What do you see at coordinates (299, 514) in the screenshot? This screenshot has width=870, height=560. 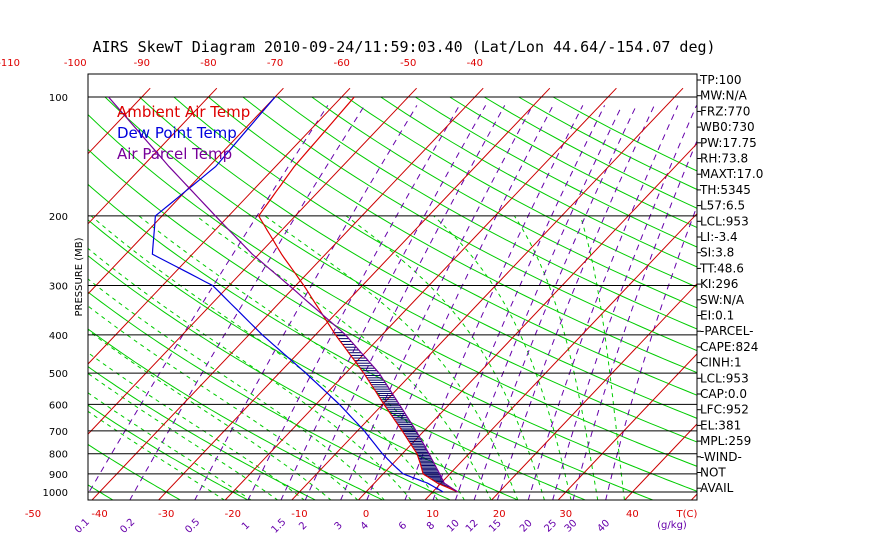 I see `bottom-temp-tick-label: -10` at bounding box center [299, 514].